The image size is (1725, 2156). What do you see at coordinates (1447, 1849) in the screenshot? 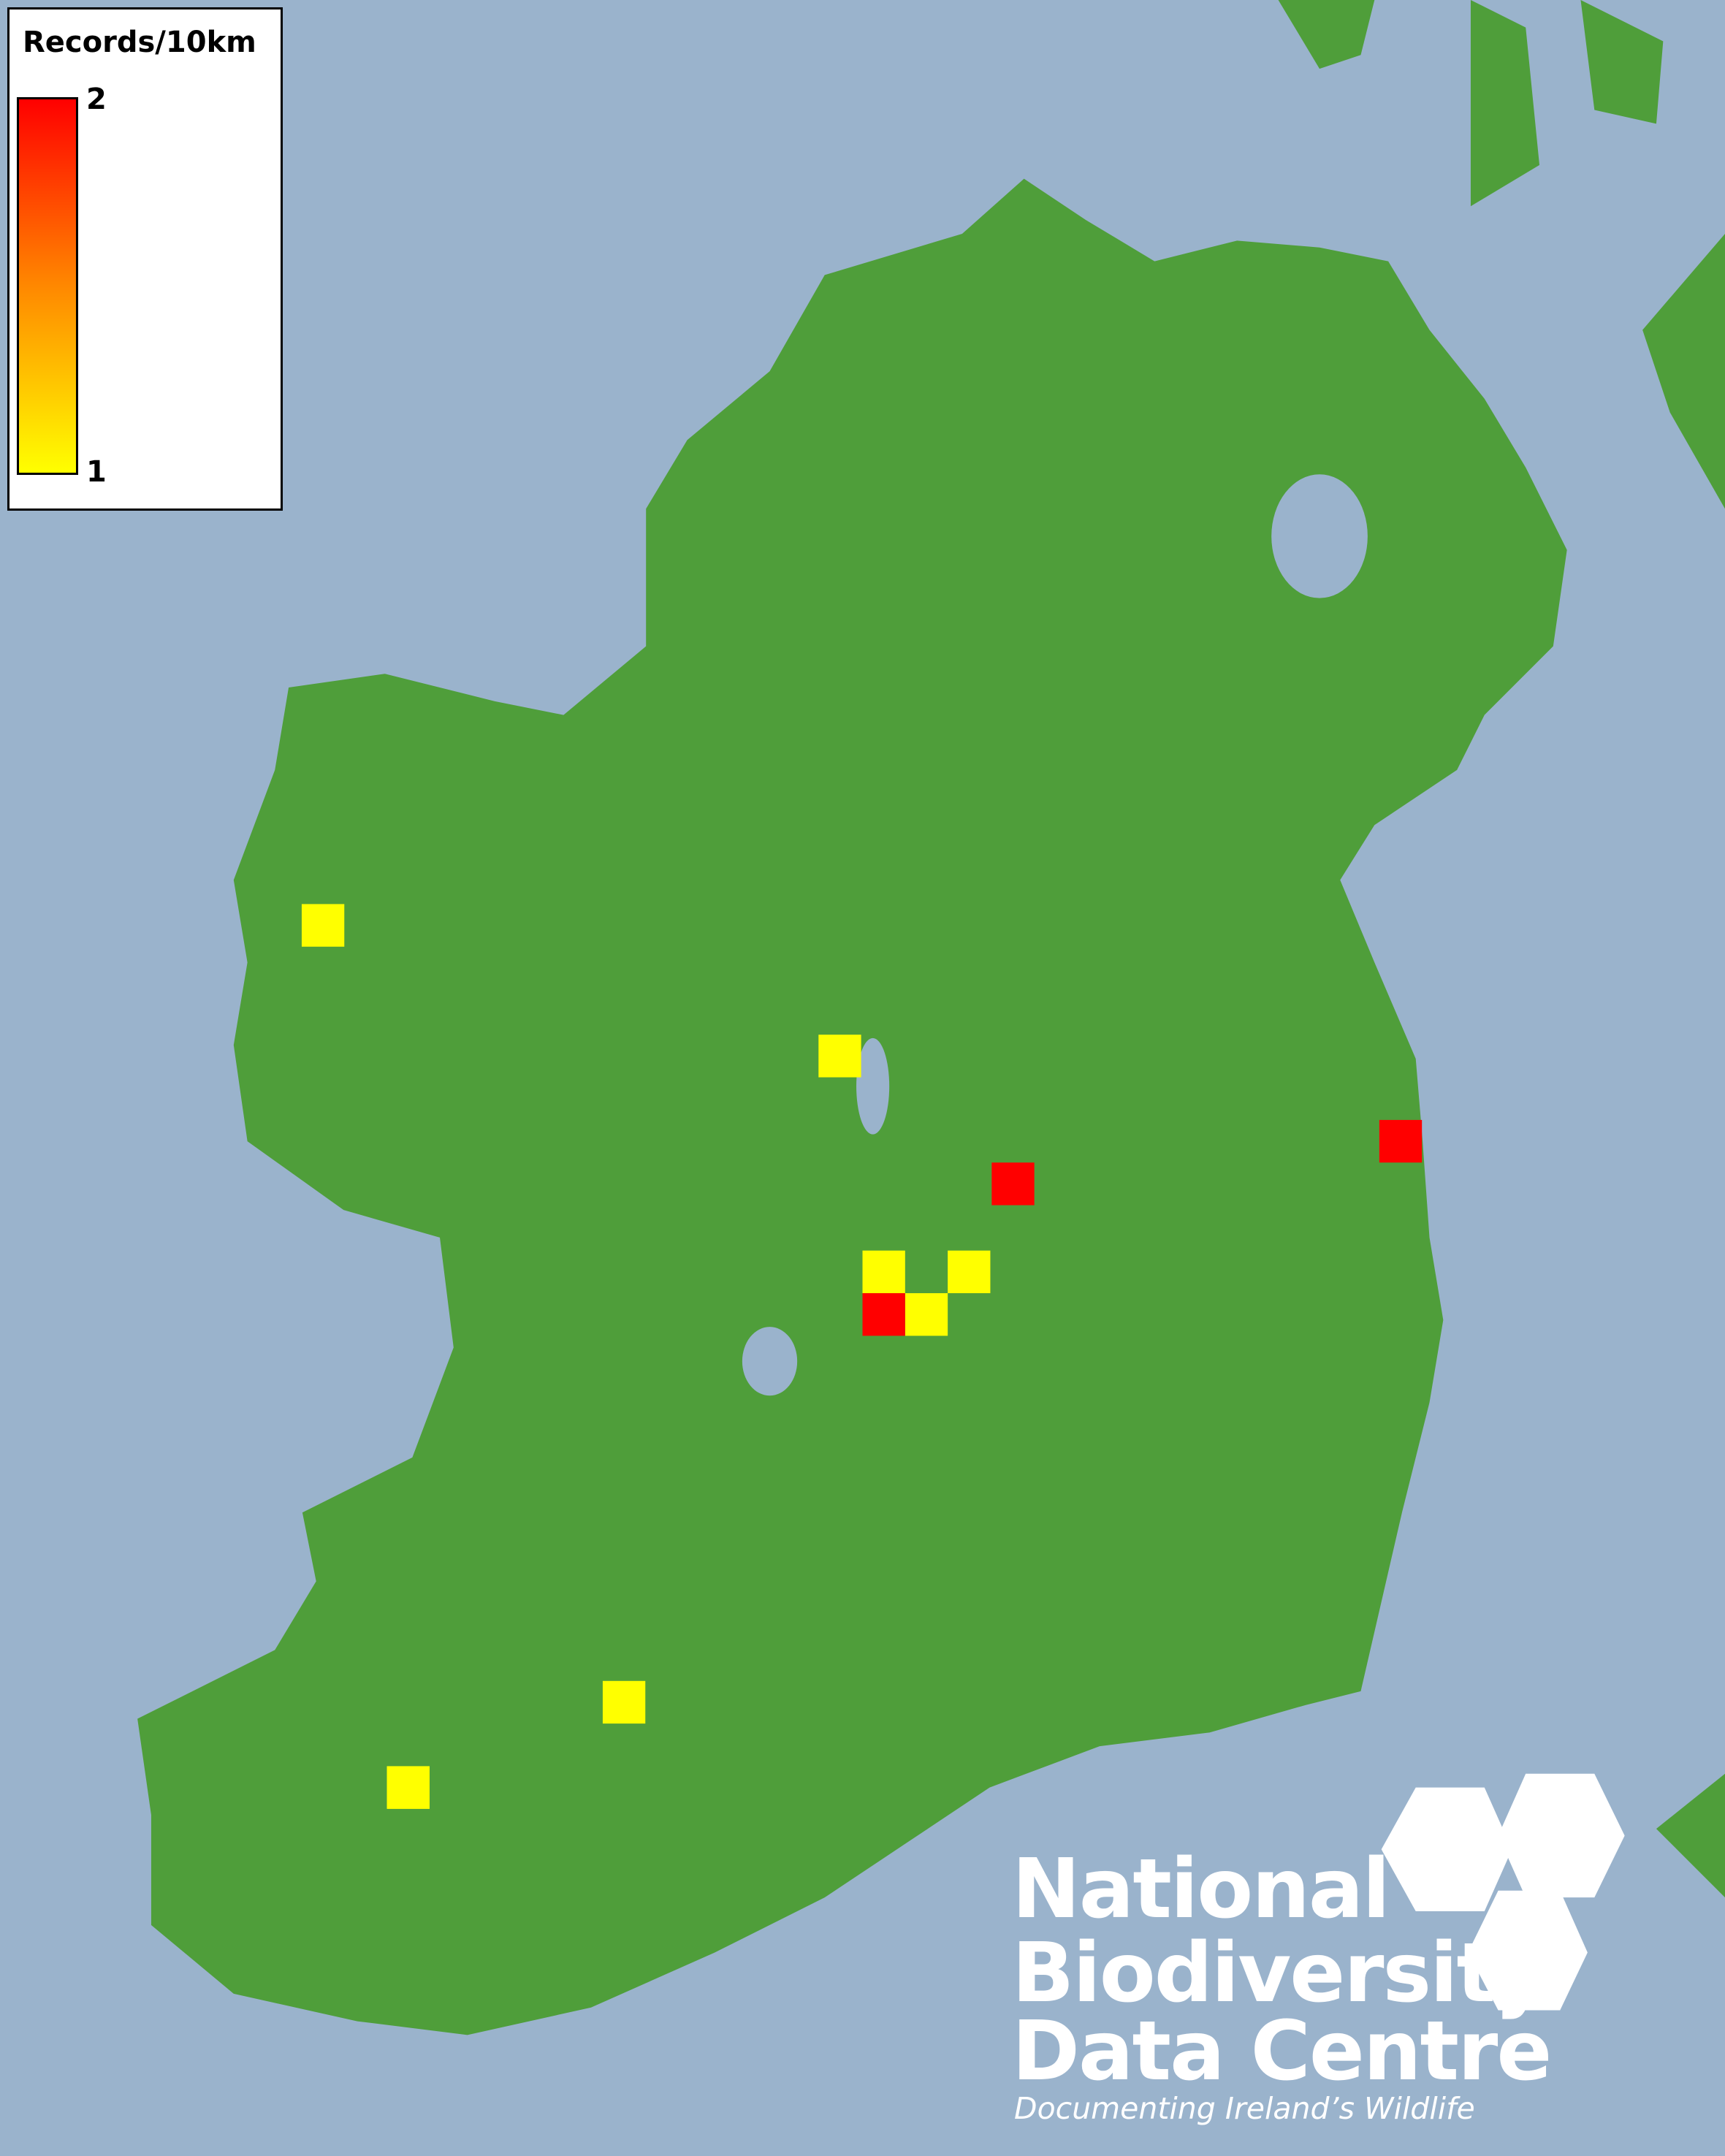
I see `tree-icon` at bounding box center [1447, 1849].